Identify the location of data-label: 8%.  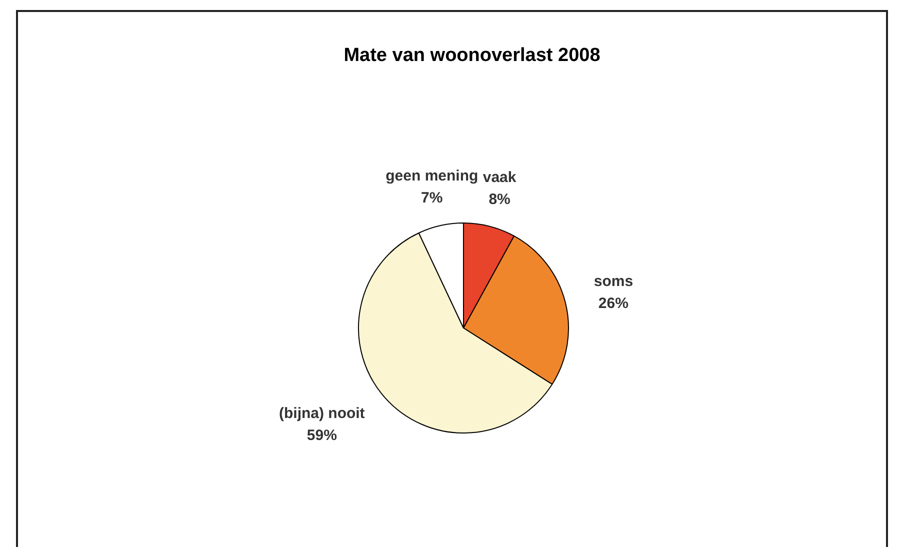
(499, 199).